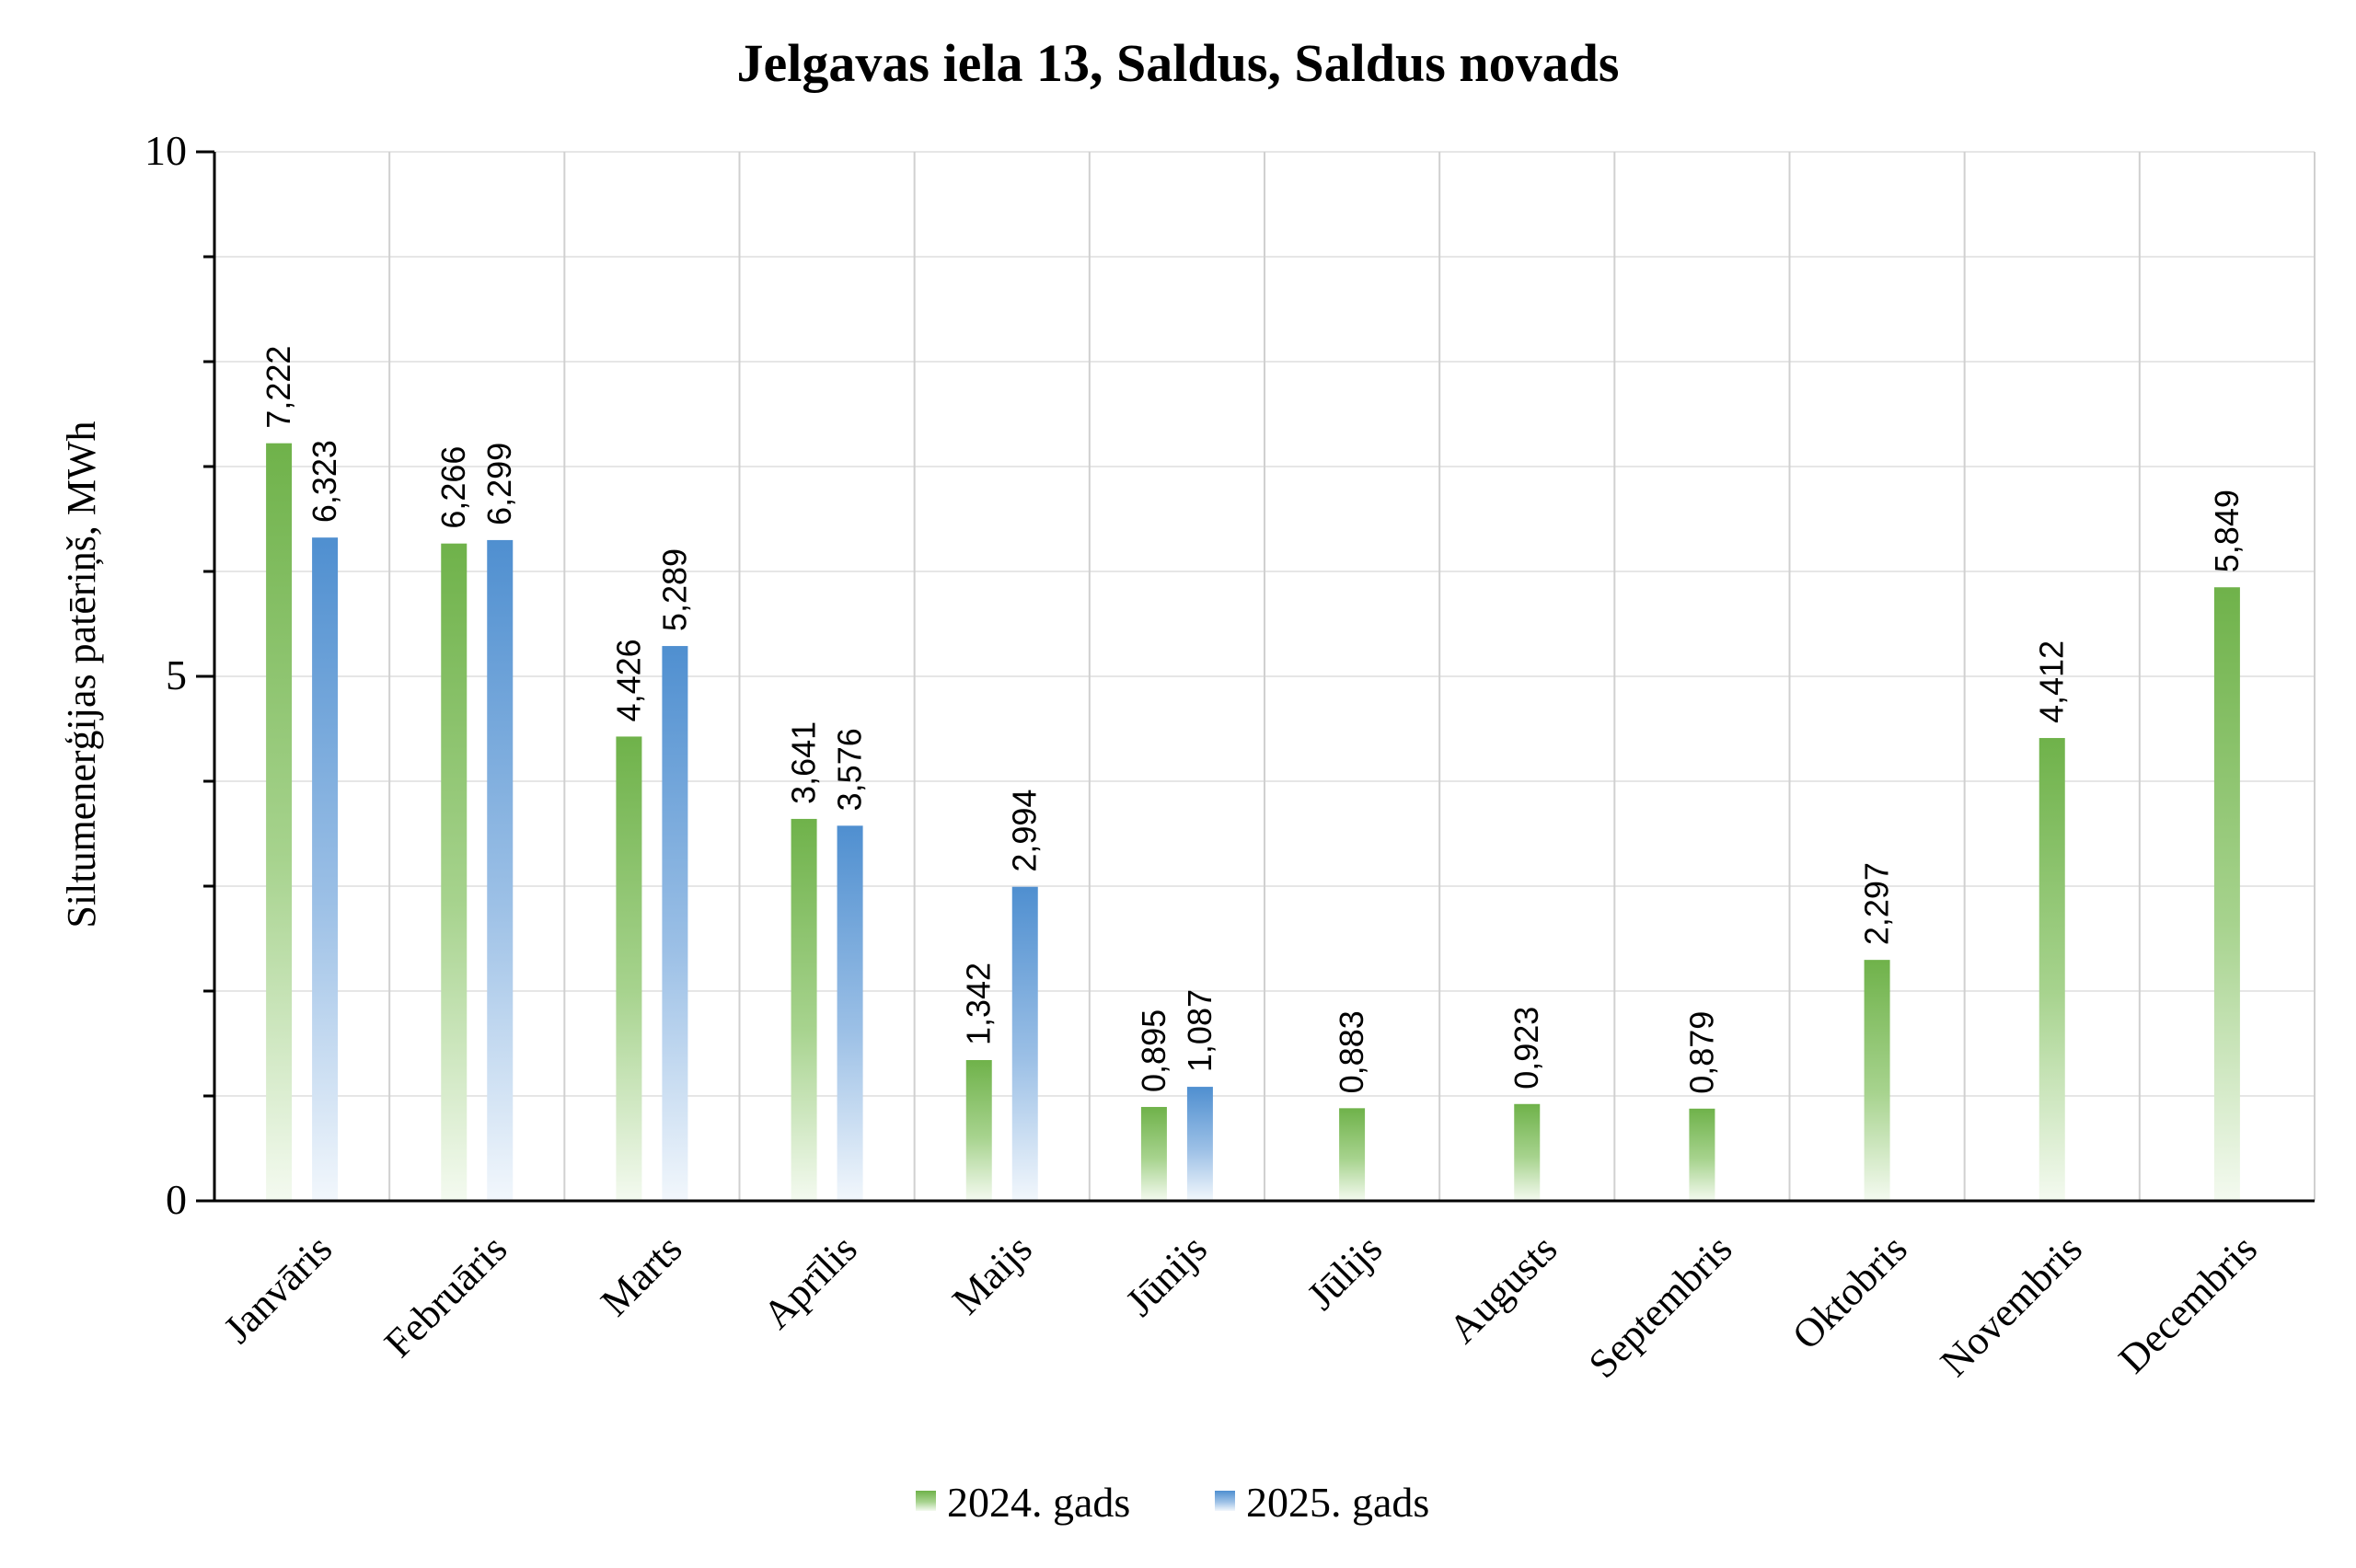 The width and height of the screenshot is (2356, 1568). Describe the element at coordinates (1701, 1052) in the screenshot. I see `data-label: 0,879` at that location.